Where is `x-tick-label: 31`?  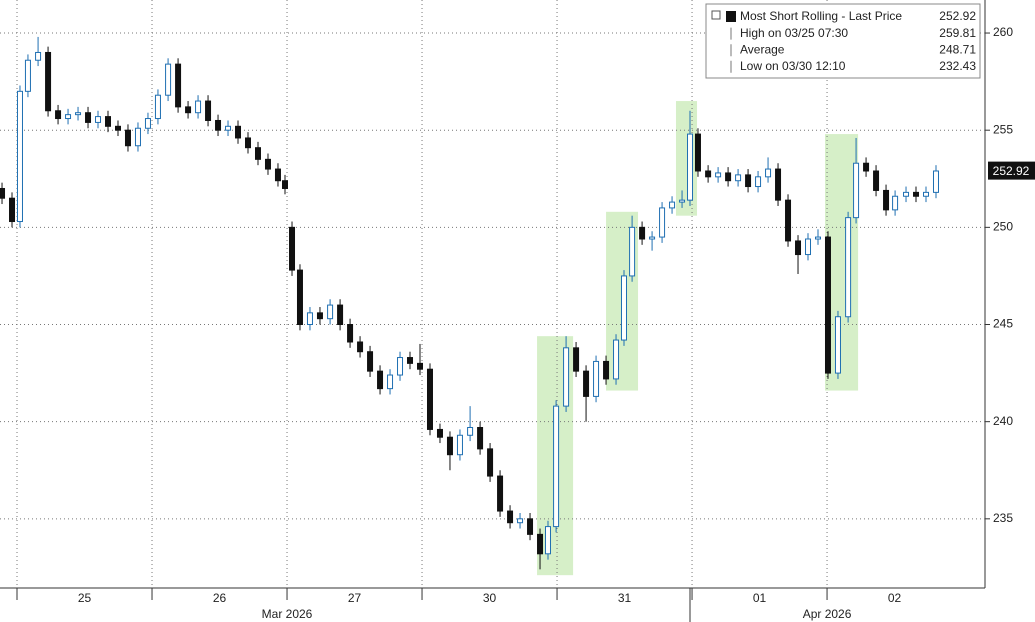
x-tick-label: 31 is located at coordinates (625, 598).